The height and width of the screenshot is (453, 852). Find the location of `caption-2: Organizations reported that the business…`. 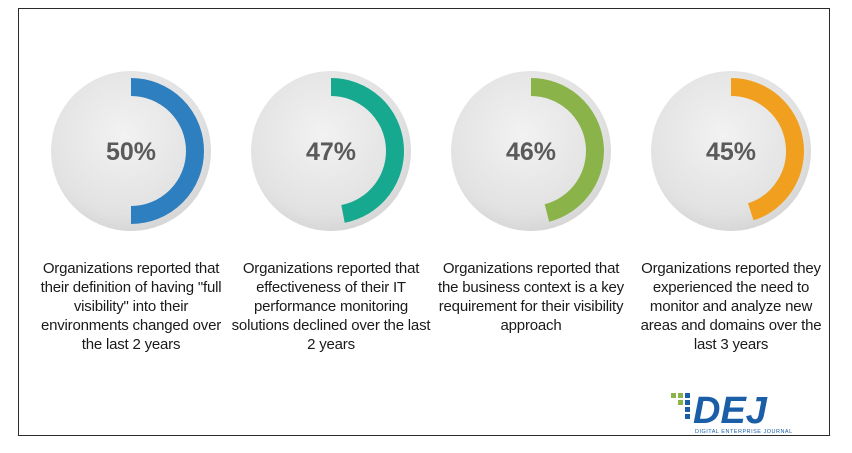

caption-2: Organizations reported that the business… is located at coordinates (531, 297).